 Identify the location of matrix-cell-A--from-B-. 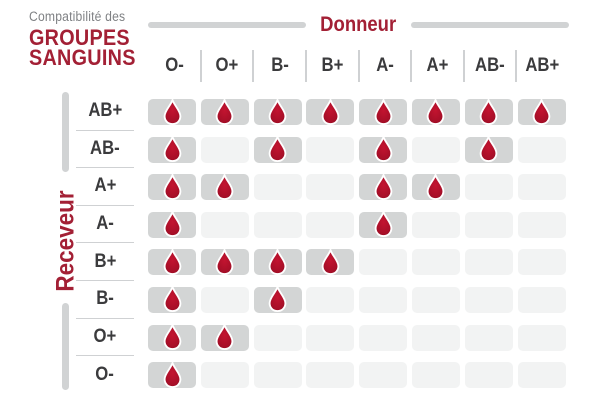
(277, 224).